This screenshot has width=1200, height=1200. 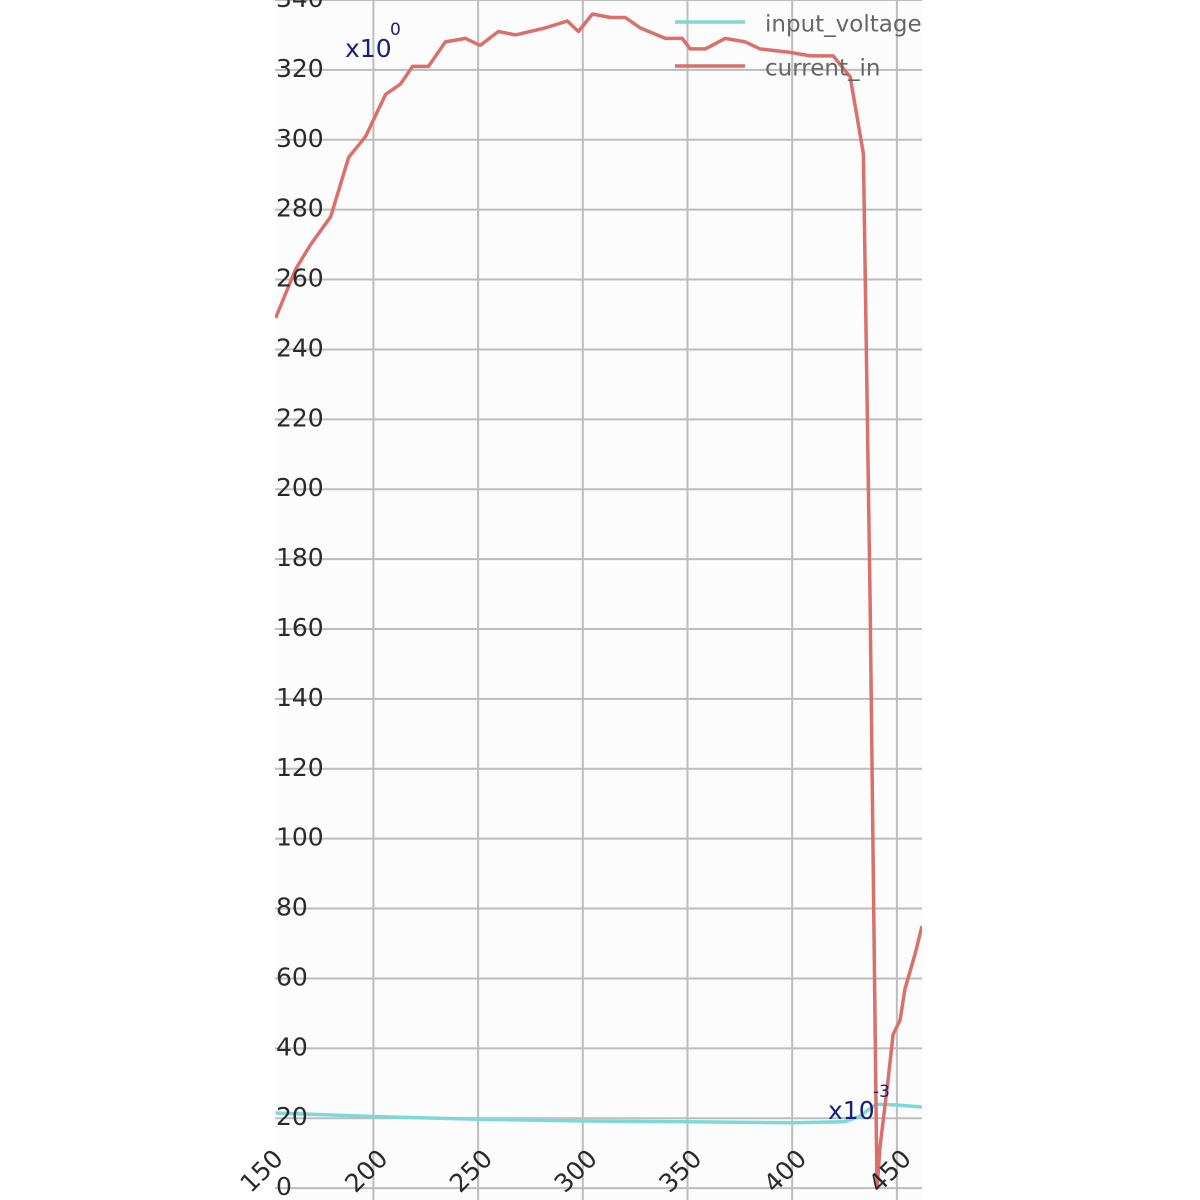 I want to click on y-tick-label: 40, so click(x=292, y=1046).